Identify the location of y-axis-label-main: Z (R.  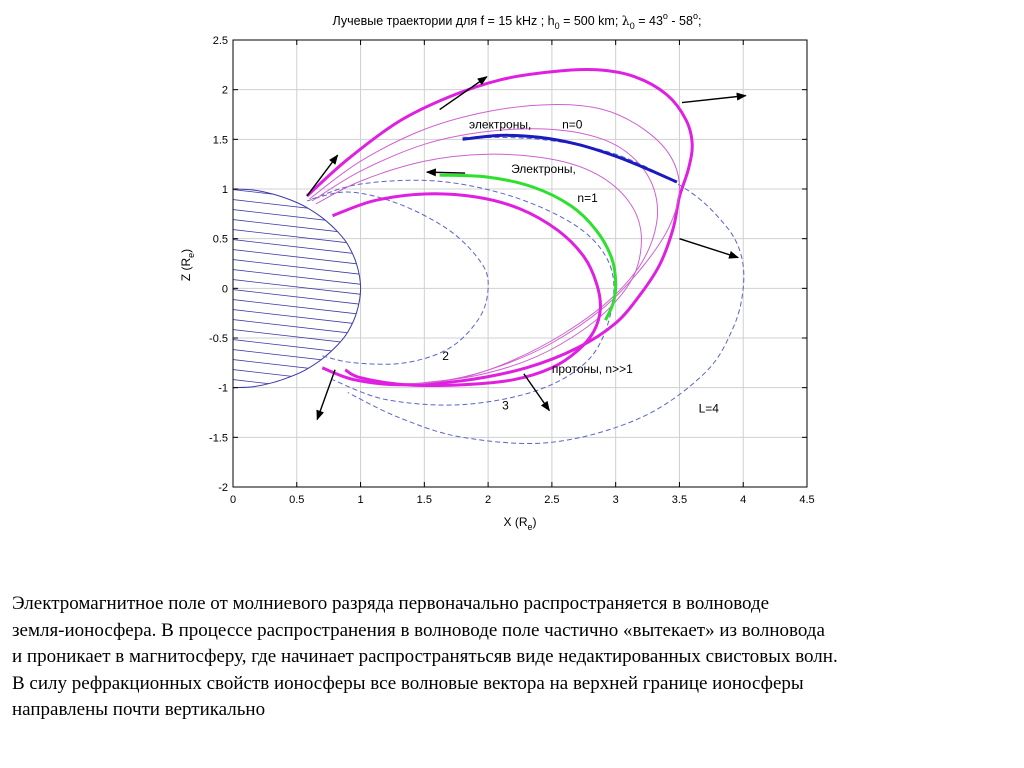
(186, 270).